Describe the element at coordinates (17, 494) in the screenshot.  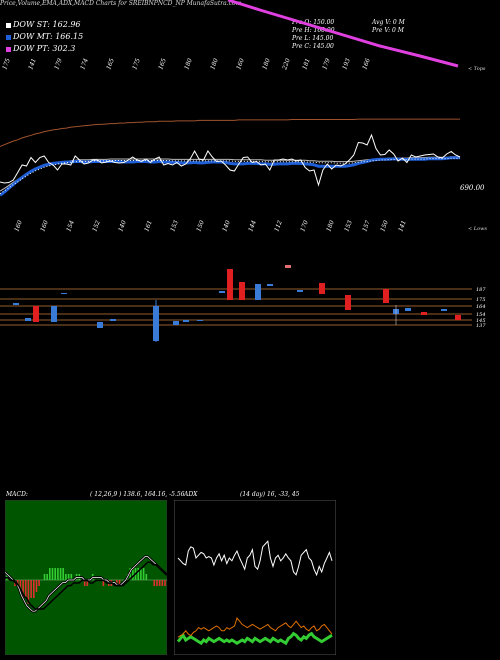
I see `macd-label: MACD:` at that location.